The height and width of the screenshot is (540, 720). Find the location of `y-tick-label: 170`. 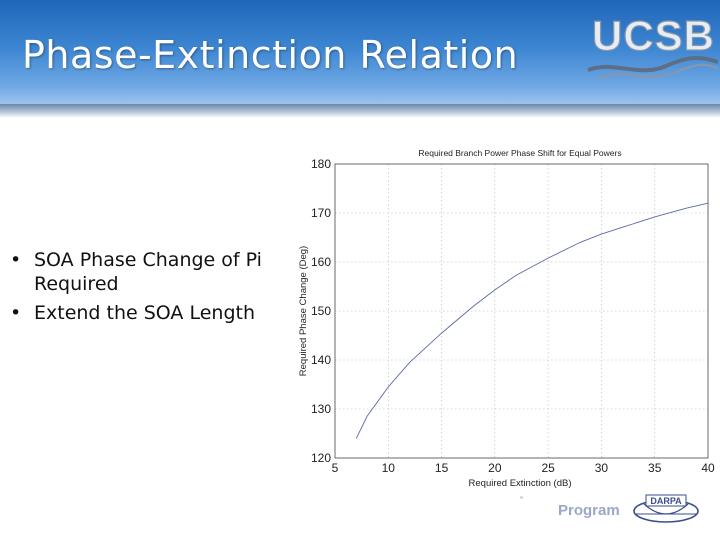

y-tick-label: 170 is located at coordinates (321, 213).